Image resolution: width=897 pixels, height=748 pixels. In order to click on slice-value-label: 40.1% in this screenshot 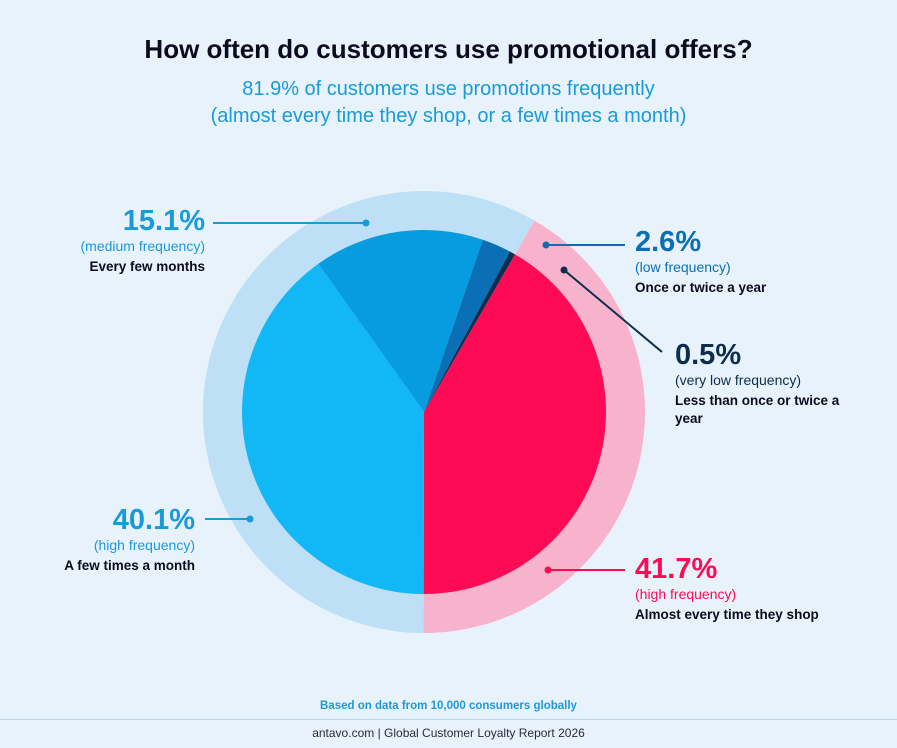, I will do `click(153, 520)`.